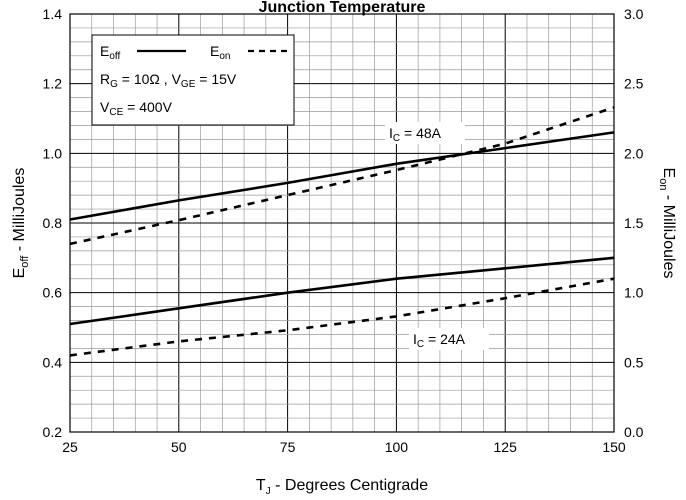 This screenshot has height=500, width=686. Describe the element at coordinates (506, 447) in the screenshot. I see `x-tick-label: 125` at that location.